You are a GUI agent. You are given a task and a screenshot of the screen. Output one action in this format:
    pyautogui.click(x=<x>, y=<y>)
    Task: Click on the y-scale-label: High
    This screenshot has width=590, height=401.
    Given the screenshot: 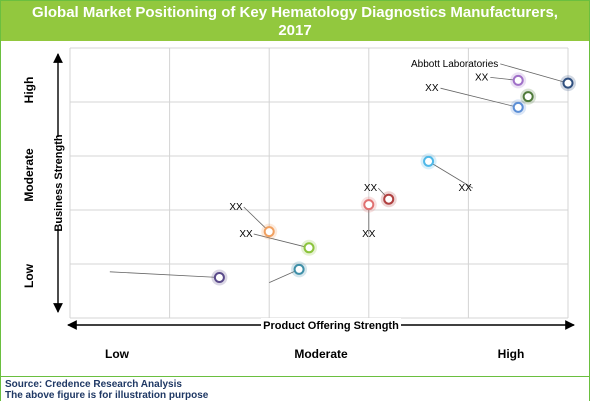 What is the action you would take?
    pyautogui.click(x=29, y=90)
    